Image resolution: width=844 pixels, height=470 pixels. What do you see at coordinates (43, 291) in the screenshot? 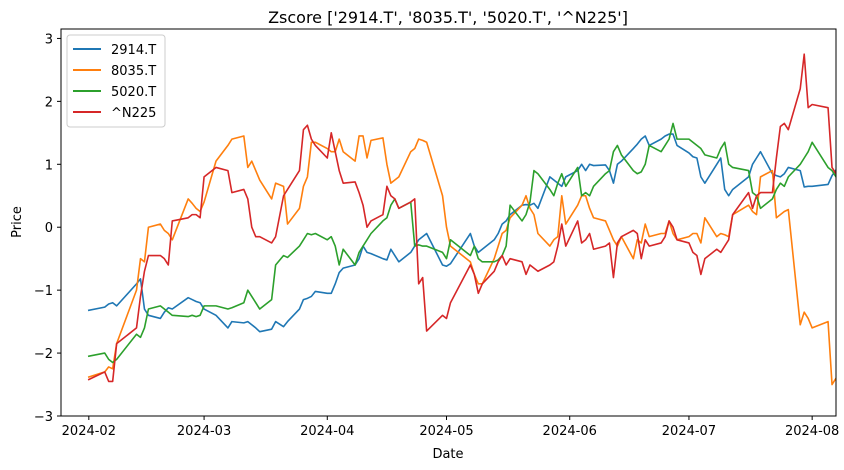
I see `y-tick-label: −1` at bounding box center [43, 291].